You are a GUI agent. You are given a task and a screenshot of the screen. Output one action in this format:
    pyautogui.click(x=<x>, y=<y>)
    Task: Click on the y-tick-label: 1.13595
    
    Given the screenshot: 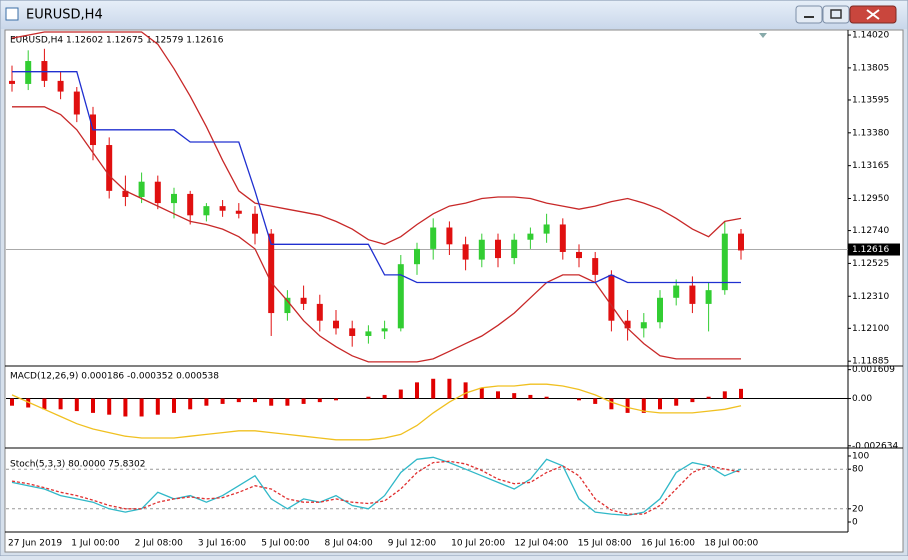 What is the action you would take?
    pyautogui.click(x=870, y=100)
    